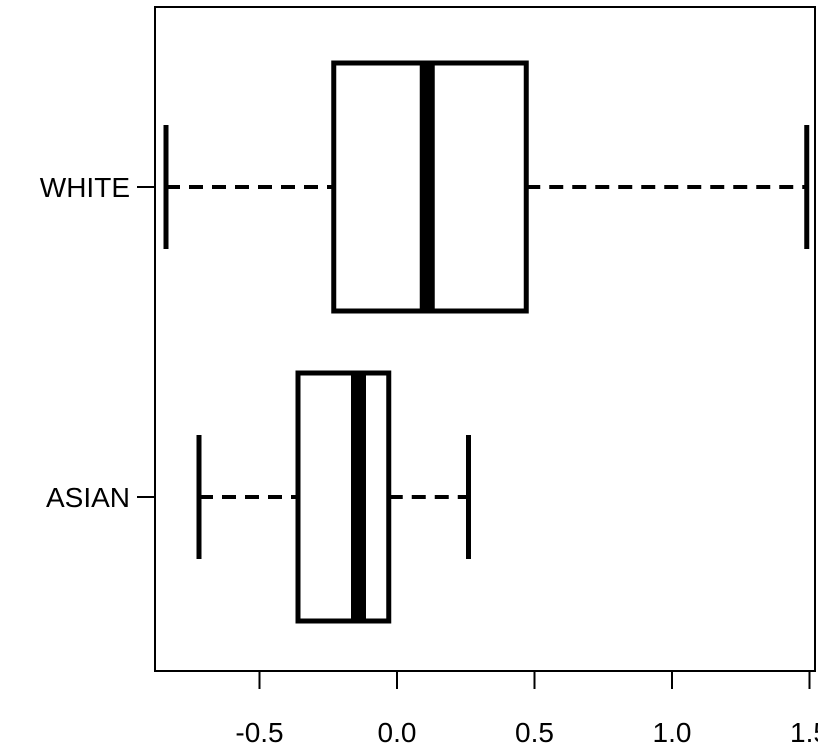 The height and width of the screenshot is (753, 818). What do you see at coordinates (534, 732) in the screenshot?
I see `x-tick-label: 0.5` at bounding box center [534, 732].